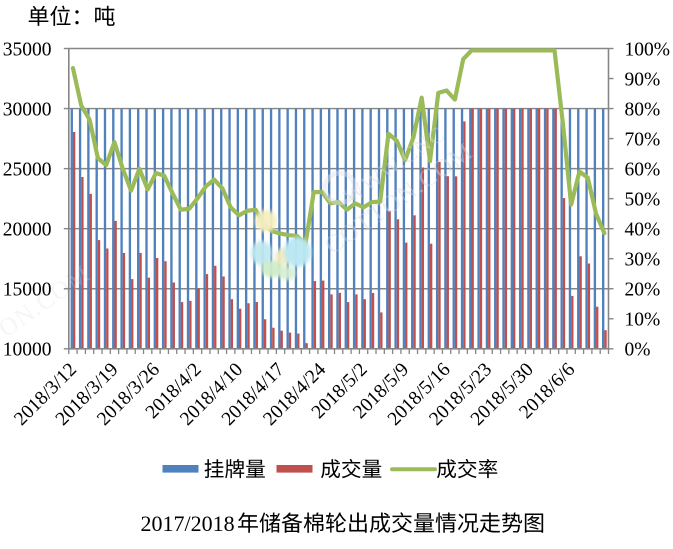  Describe the element at coordinates (643, 260) in the screenshot. I see `svg-text: 30%` at that location.